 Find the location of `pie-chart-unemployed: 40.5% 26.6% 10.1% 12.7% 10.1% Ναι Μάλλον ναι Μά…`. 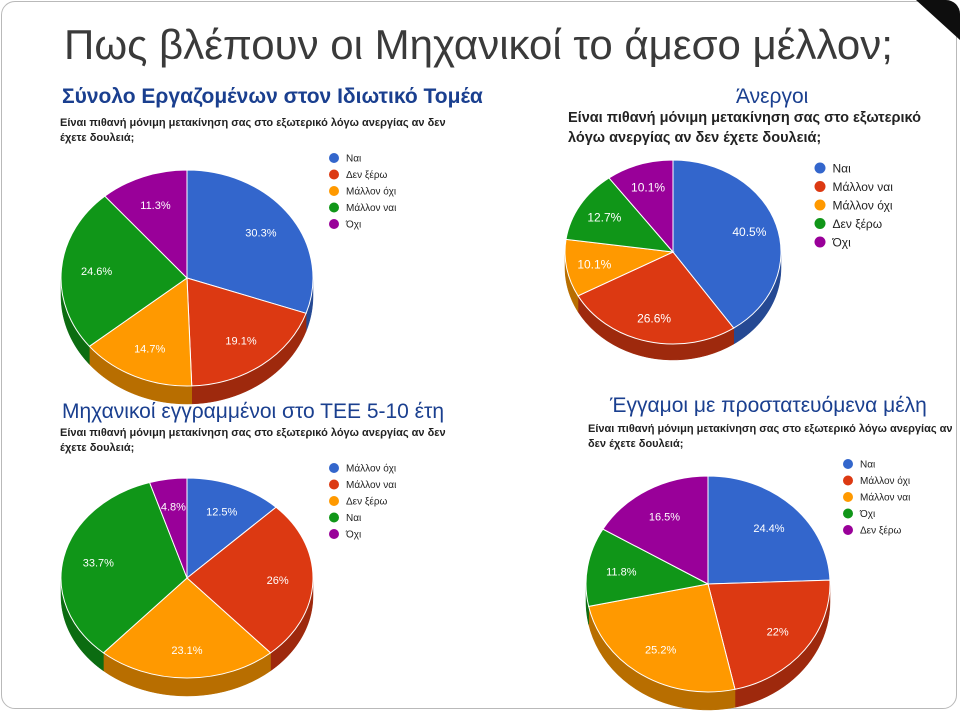

pie-chart-unemployed: 40.5% 26.6% 10.1% 12.7% 10.1% Ναι Μάλλον ναι Μά… is located at coordinates (729, 260).